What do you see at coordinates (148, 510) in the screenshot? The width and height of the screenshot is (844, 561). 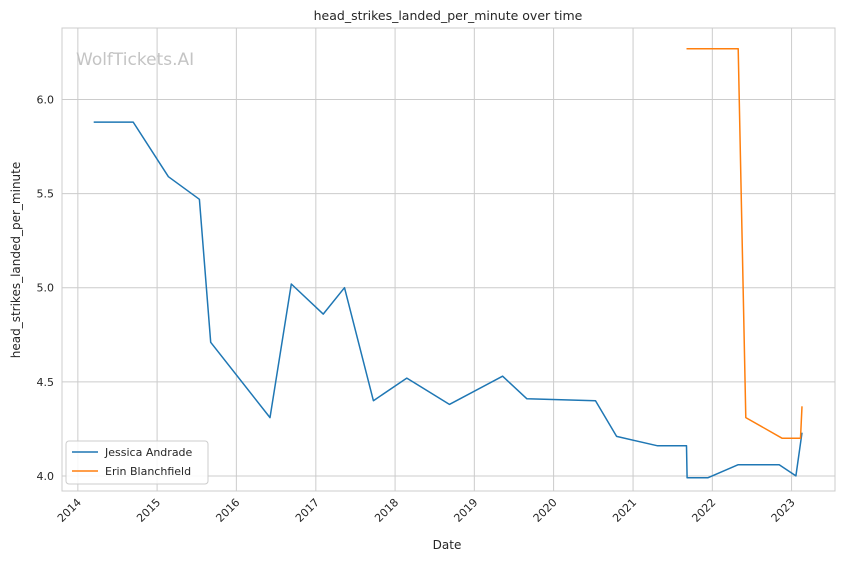 I see `x-tick-label: 2015` at bounding box center [148, 510].